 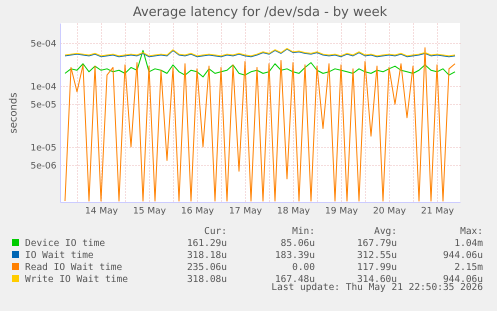 I want to click on text: 1.04m, so click(x=468, y=244).